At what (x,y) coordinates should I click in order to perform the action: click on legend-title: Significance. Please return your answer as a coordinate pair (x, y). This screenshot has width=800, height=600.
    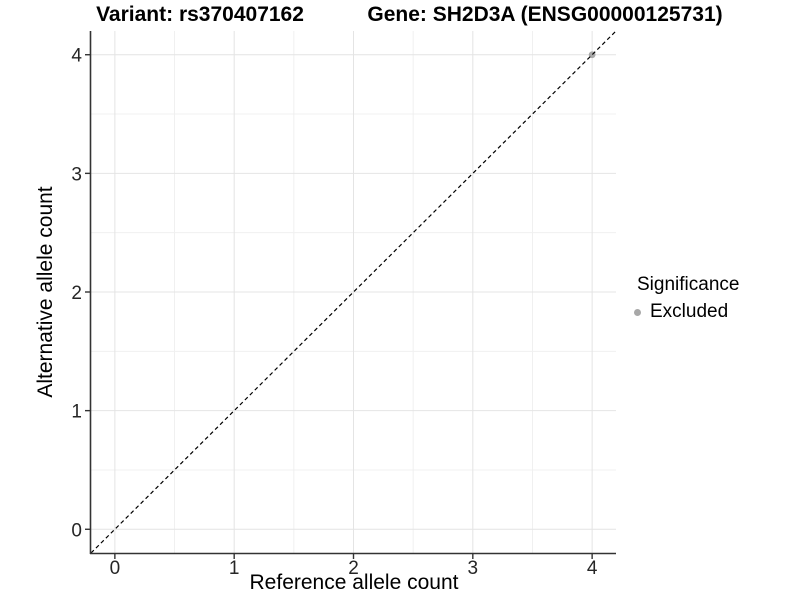
    Looking at the image, I should click on (688, 284).